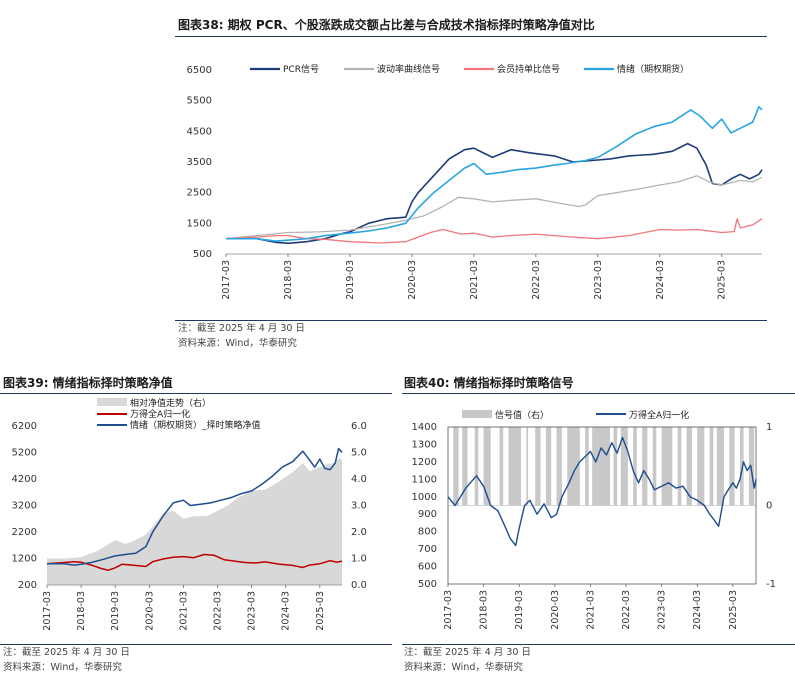 This screenshot has width=795, height=681. What do you see at coordinates (494, 231) in the screenshot?
I see `top-series-member` at bounding box center [494, 231].